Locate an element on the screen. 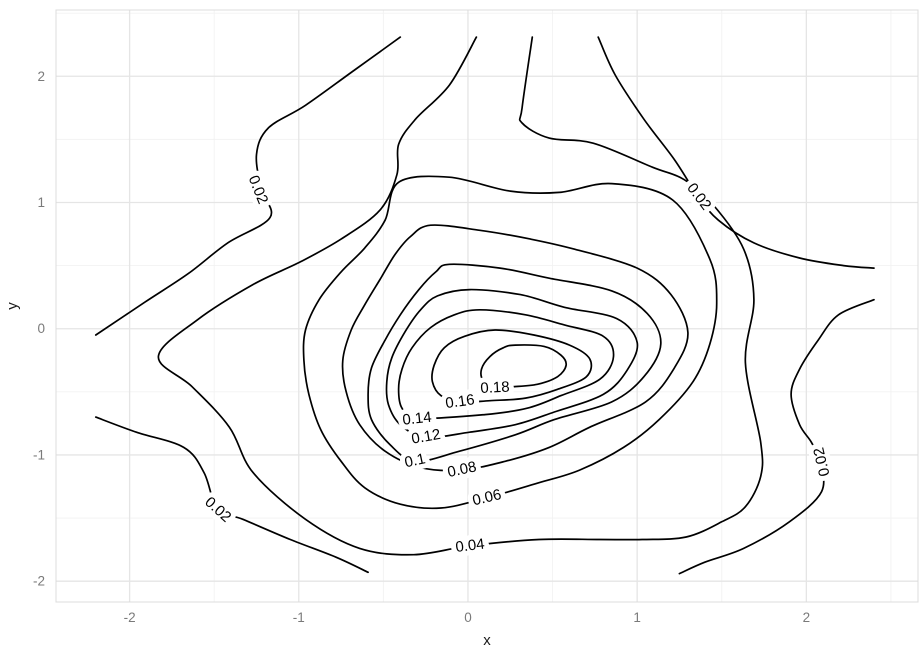 The height and width of the screenshot is (660, 924). y-tick-label: -2 is located at coordinates (39, 581).